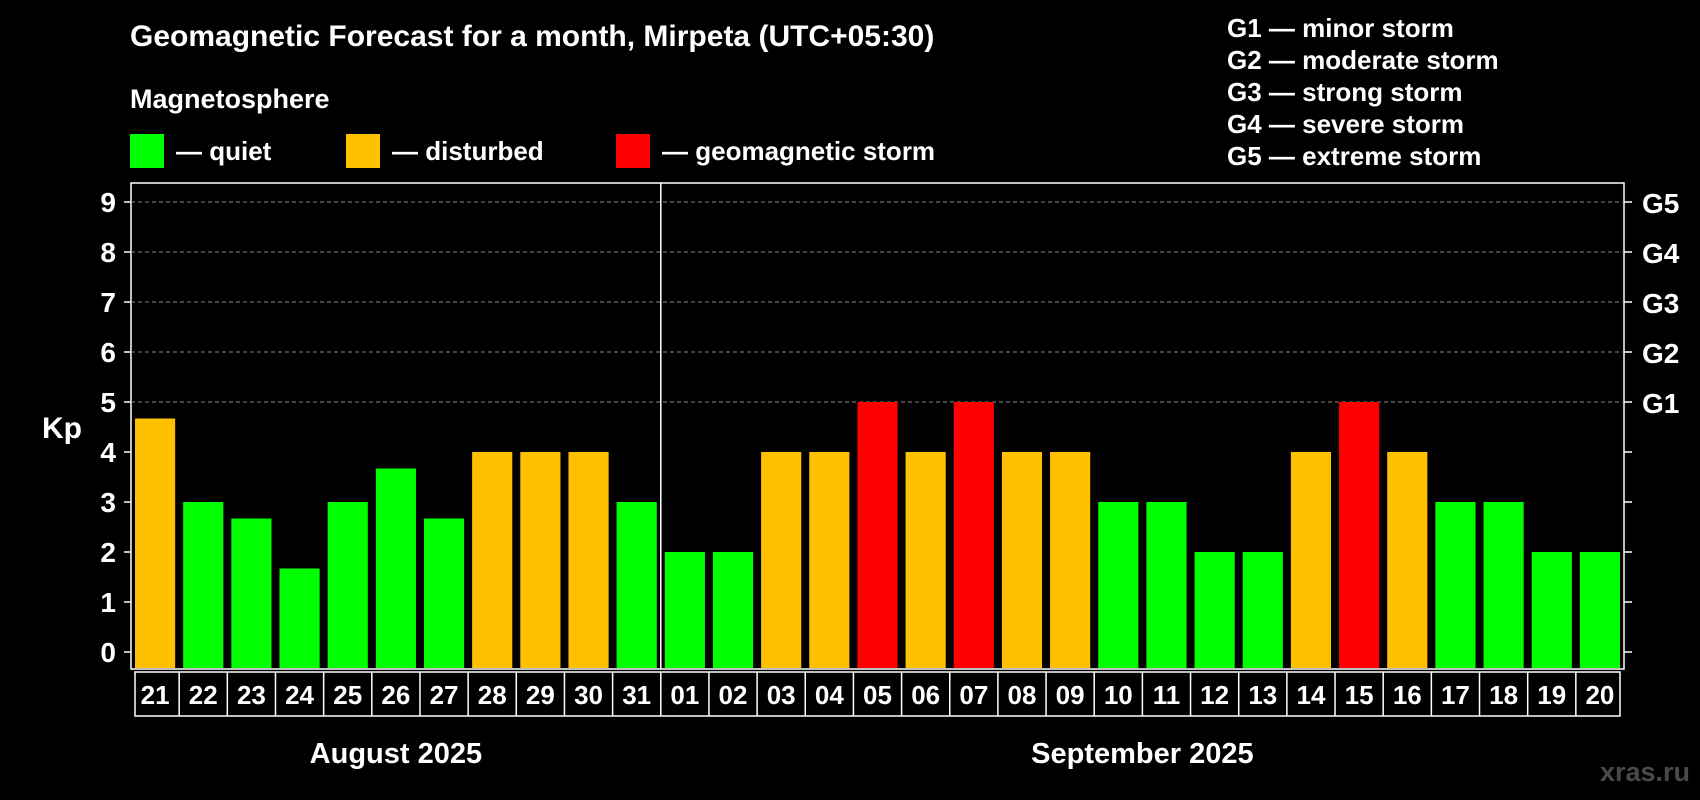 This screenshot has height=800, width=1700. I want to click on date-label: 22, so click(203, 695).